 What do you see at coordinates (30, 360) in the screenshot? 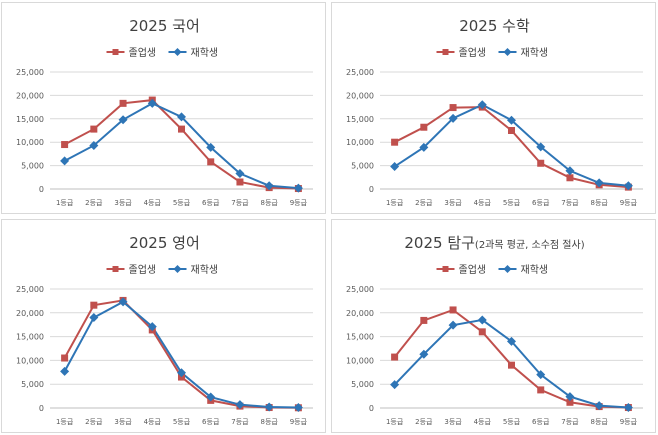
I see `y-tick-label: 10,000` at bounding box center [30, 360].